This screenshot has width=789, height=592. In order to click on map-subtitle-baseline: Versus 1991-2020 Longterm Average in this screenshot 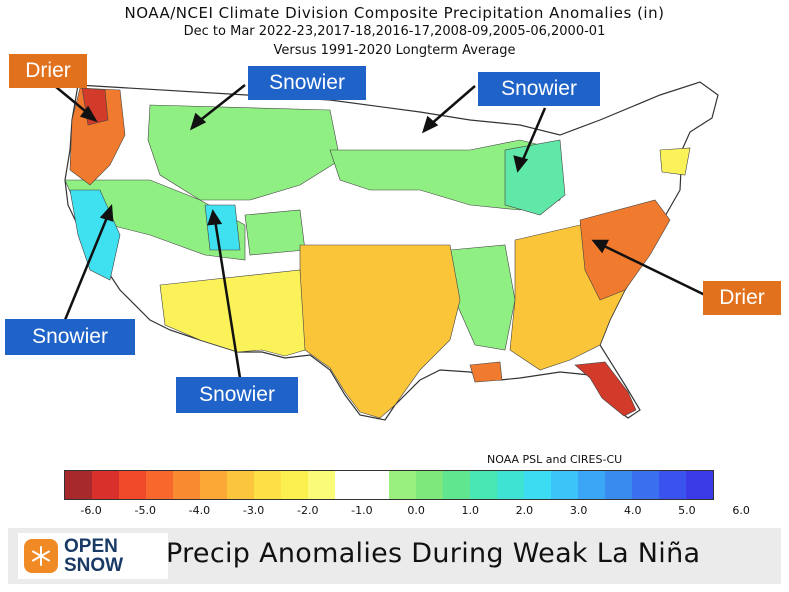, I will do `click(394, 50)`.